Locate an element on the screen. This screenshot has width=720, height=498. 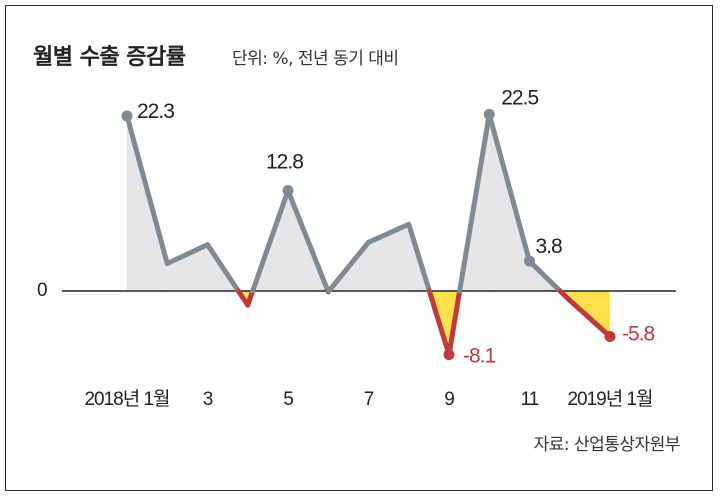
data-label: 22.5 is located at coordinates (519, 97).